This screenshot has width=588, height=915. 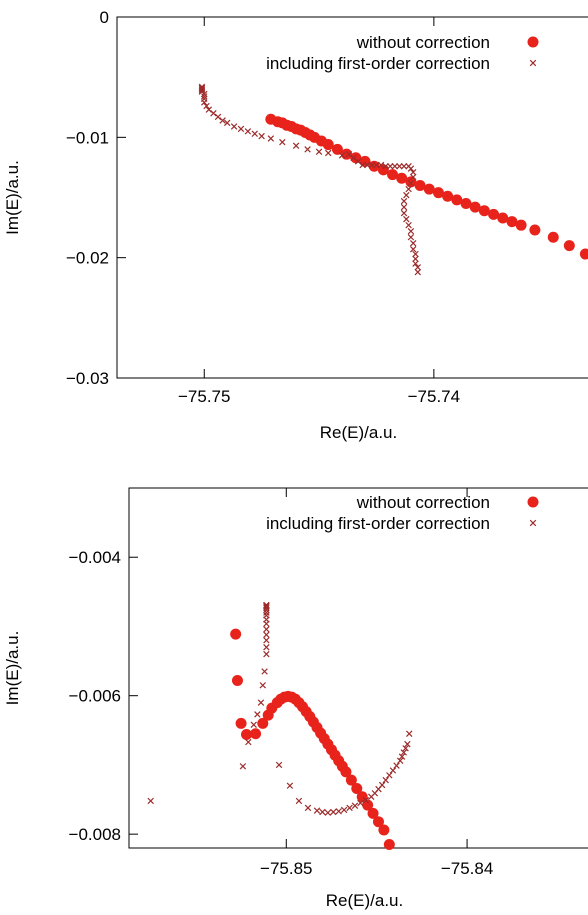 What do you see at coordinates (87, 378) in the screenshot?
I see `y-tick-label: −0.03` at bounding box center [87, 378].